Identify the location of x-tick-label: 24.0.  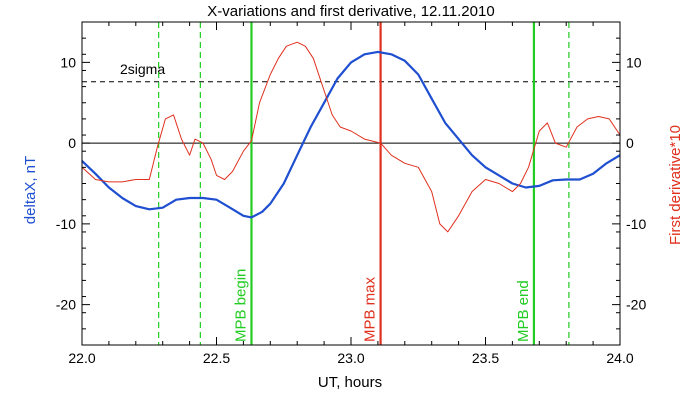
(619, 358).